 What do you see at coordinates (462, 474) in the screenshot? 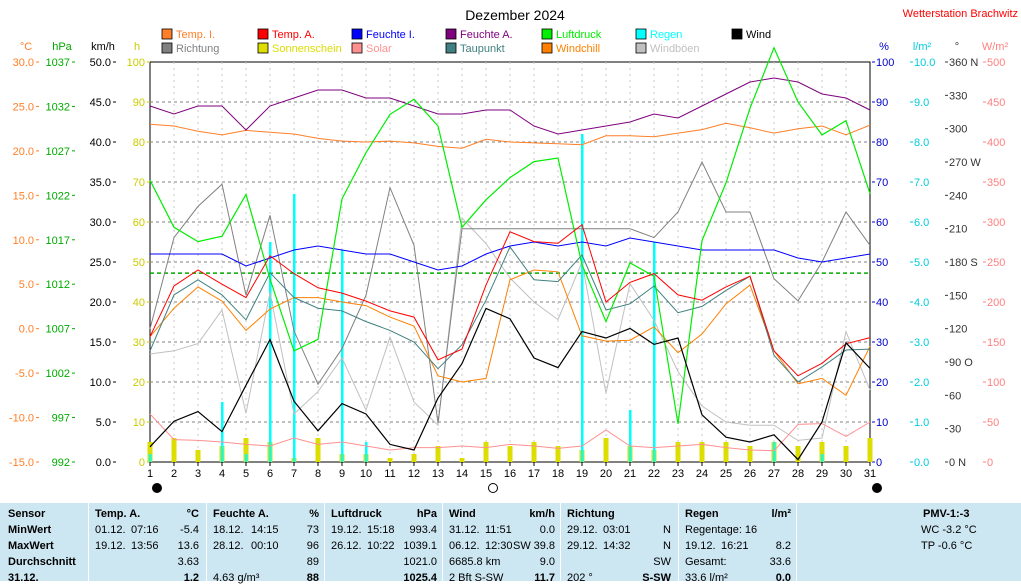
I see `x-tick-label: 14` at bounding box center [462, 474].